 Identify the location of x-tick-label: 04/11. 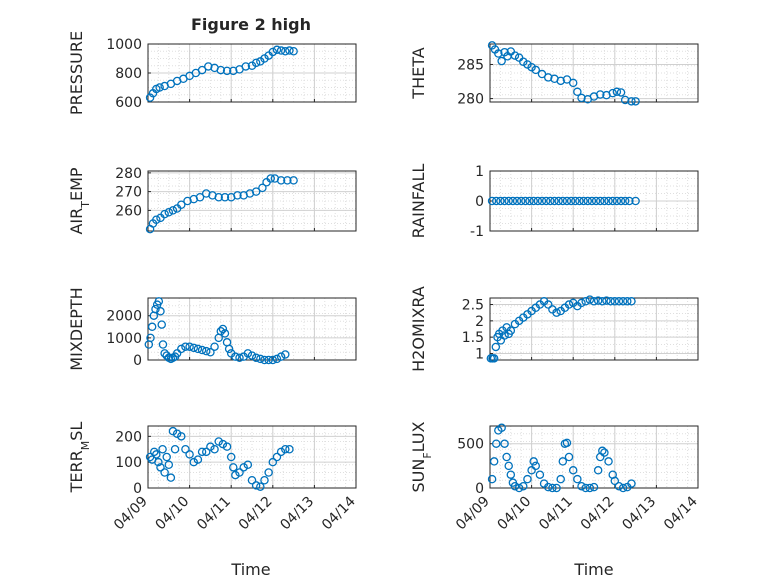
(214, 514).